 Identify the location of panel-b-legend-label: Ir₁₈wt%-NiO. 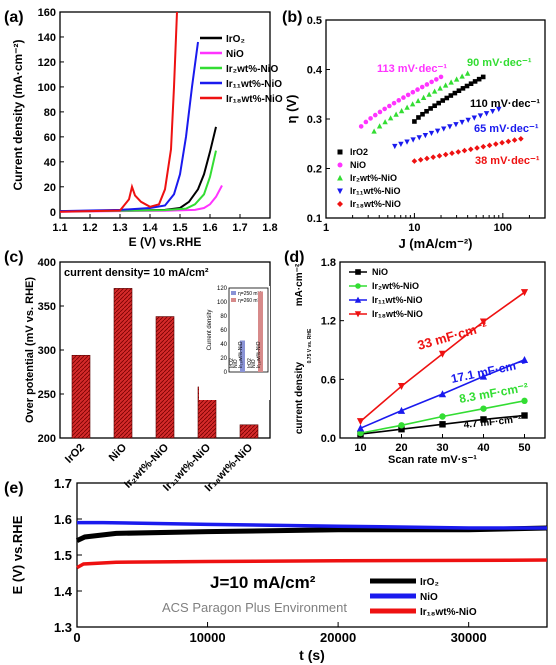
(375, 204).